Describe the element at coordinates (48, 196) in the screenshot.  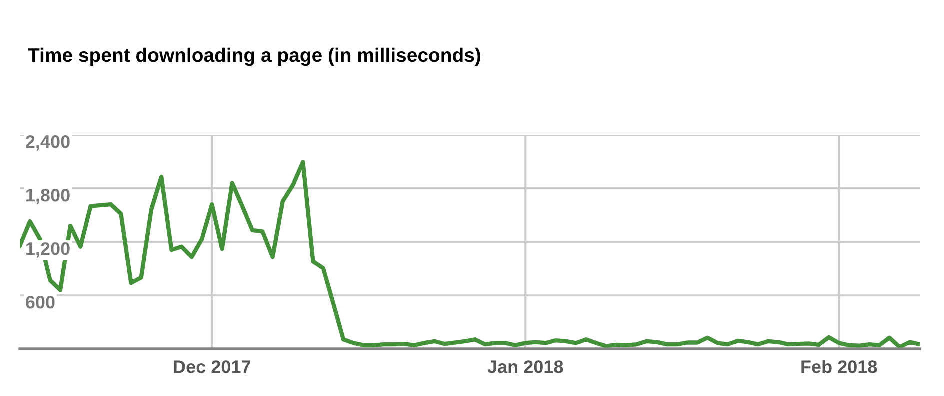
I see `y-tick-label: 1,800` at that location.